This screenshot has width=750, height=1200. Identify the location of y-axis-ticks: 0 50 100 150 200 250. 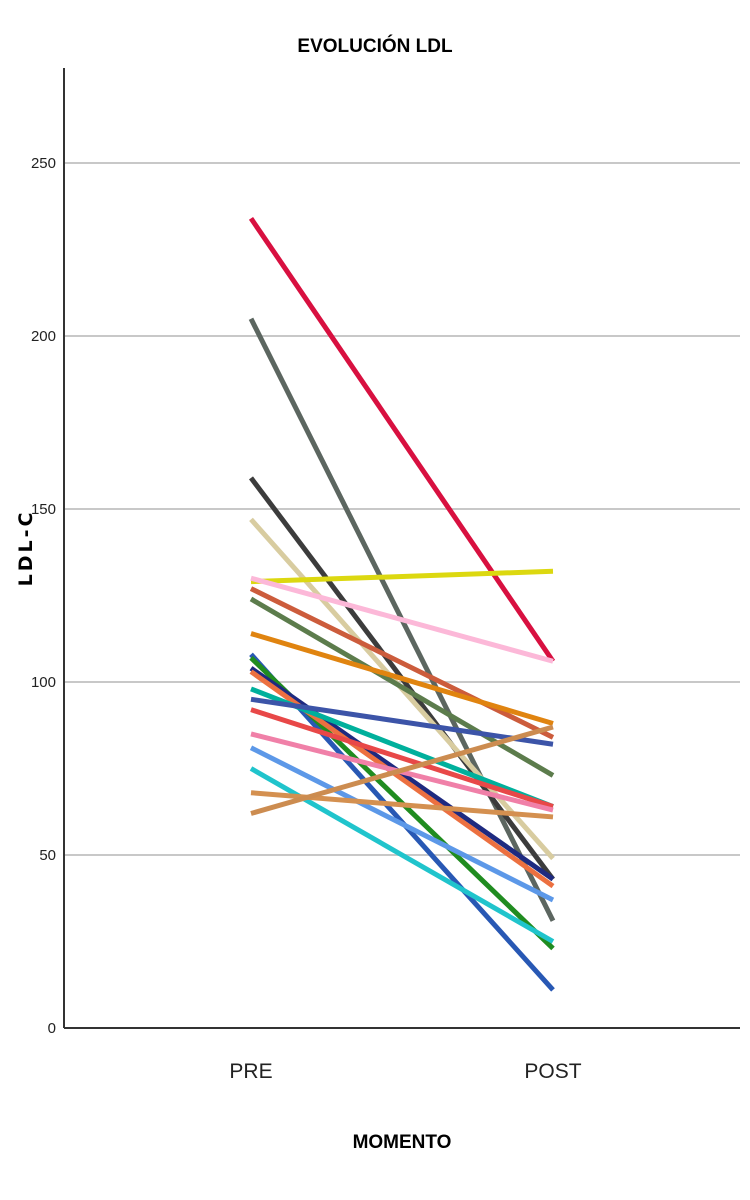
(43, 596).